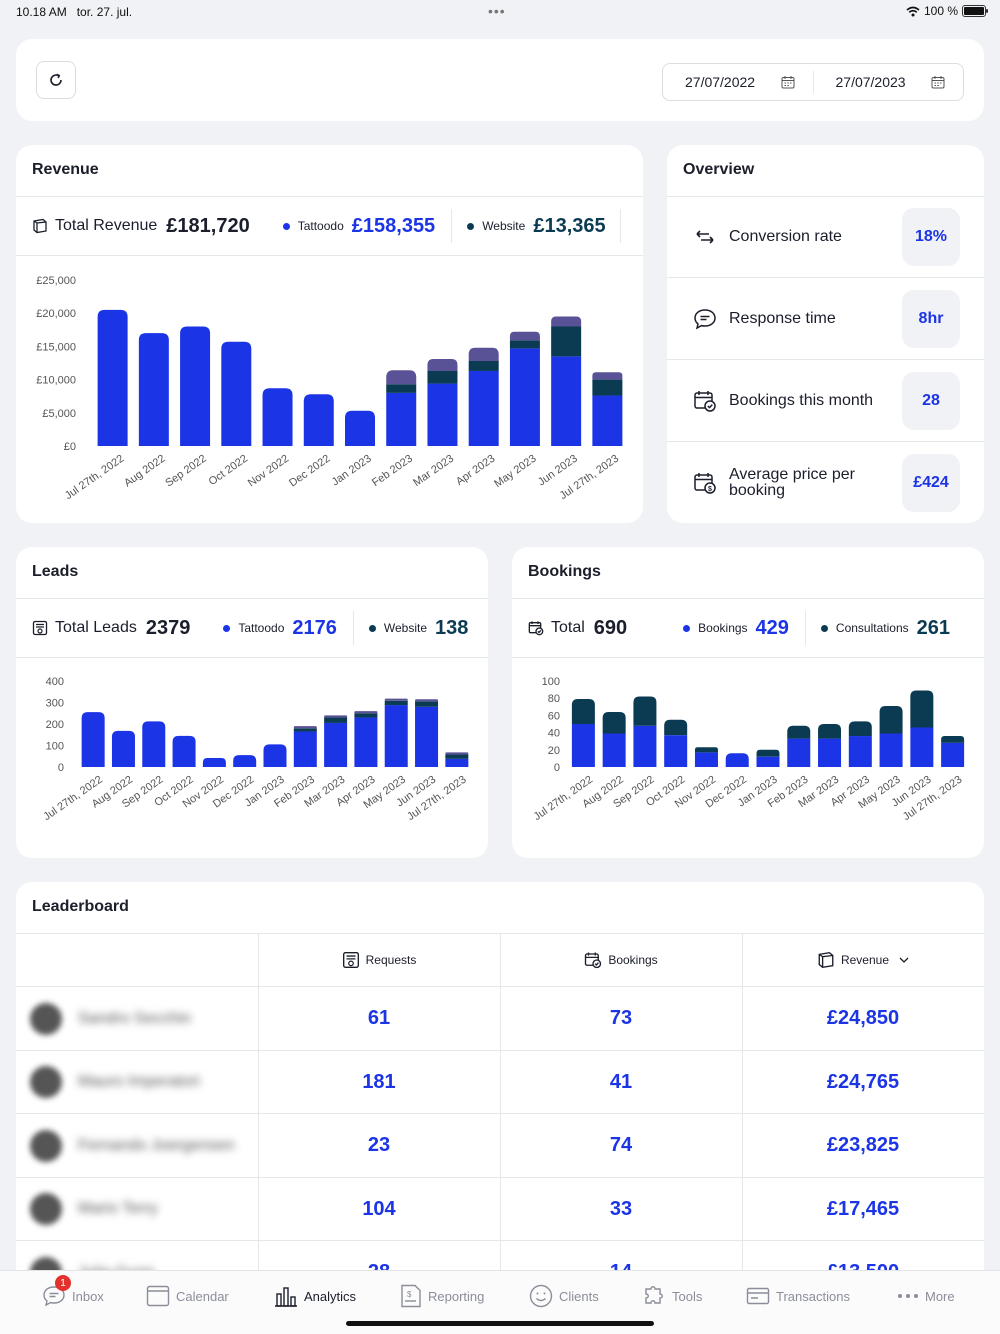 Image resolution: width=1000 pixels, height=1334 pixels. Describe the element at coordinates (863, 960) in the screenshot. I see `revenue-column-header: Revenue` at that location.